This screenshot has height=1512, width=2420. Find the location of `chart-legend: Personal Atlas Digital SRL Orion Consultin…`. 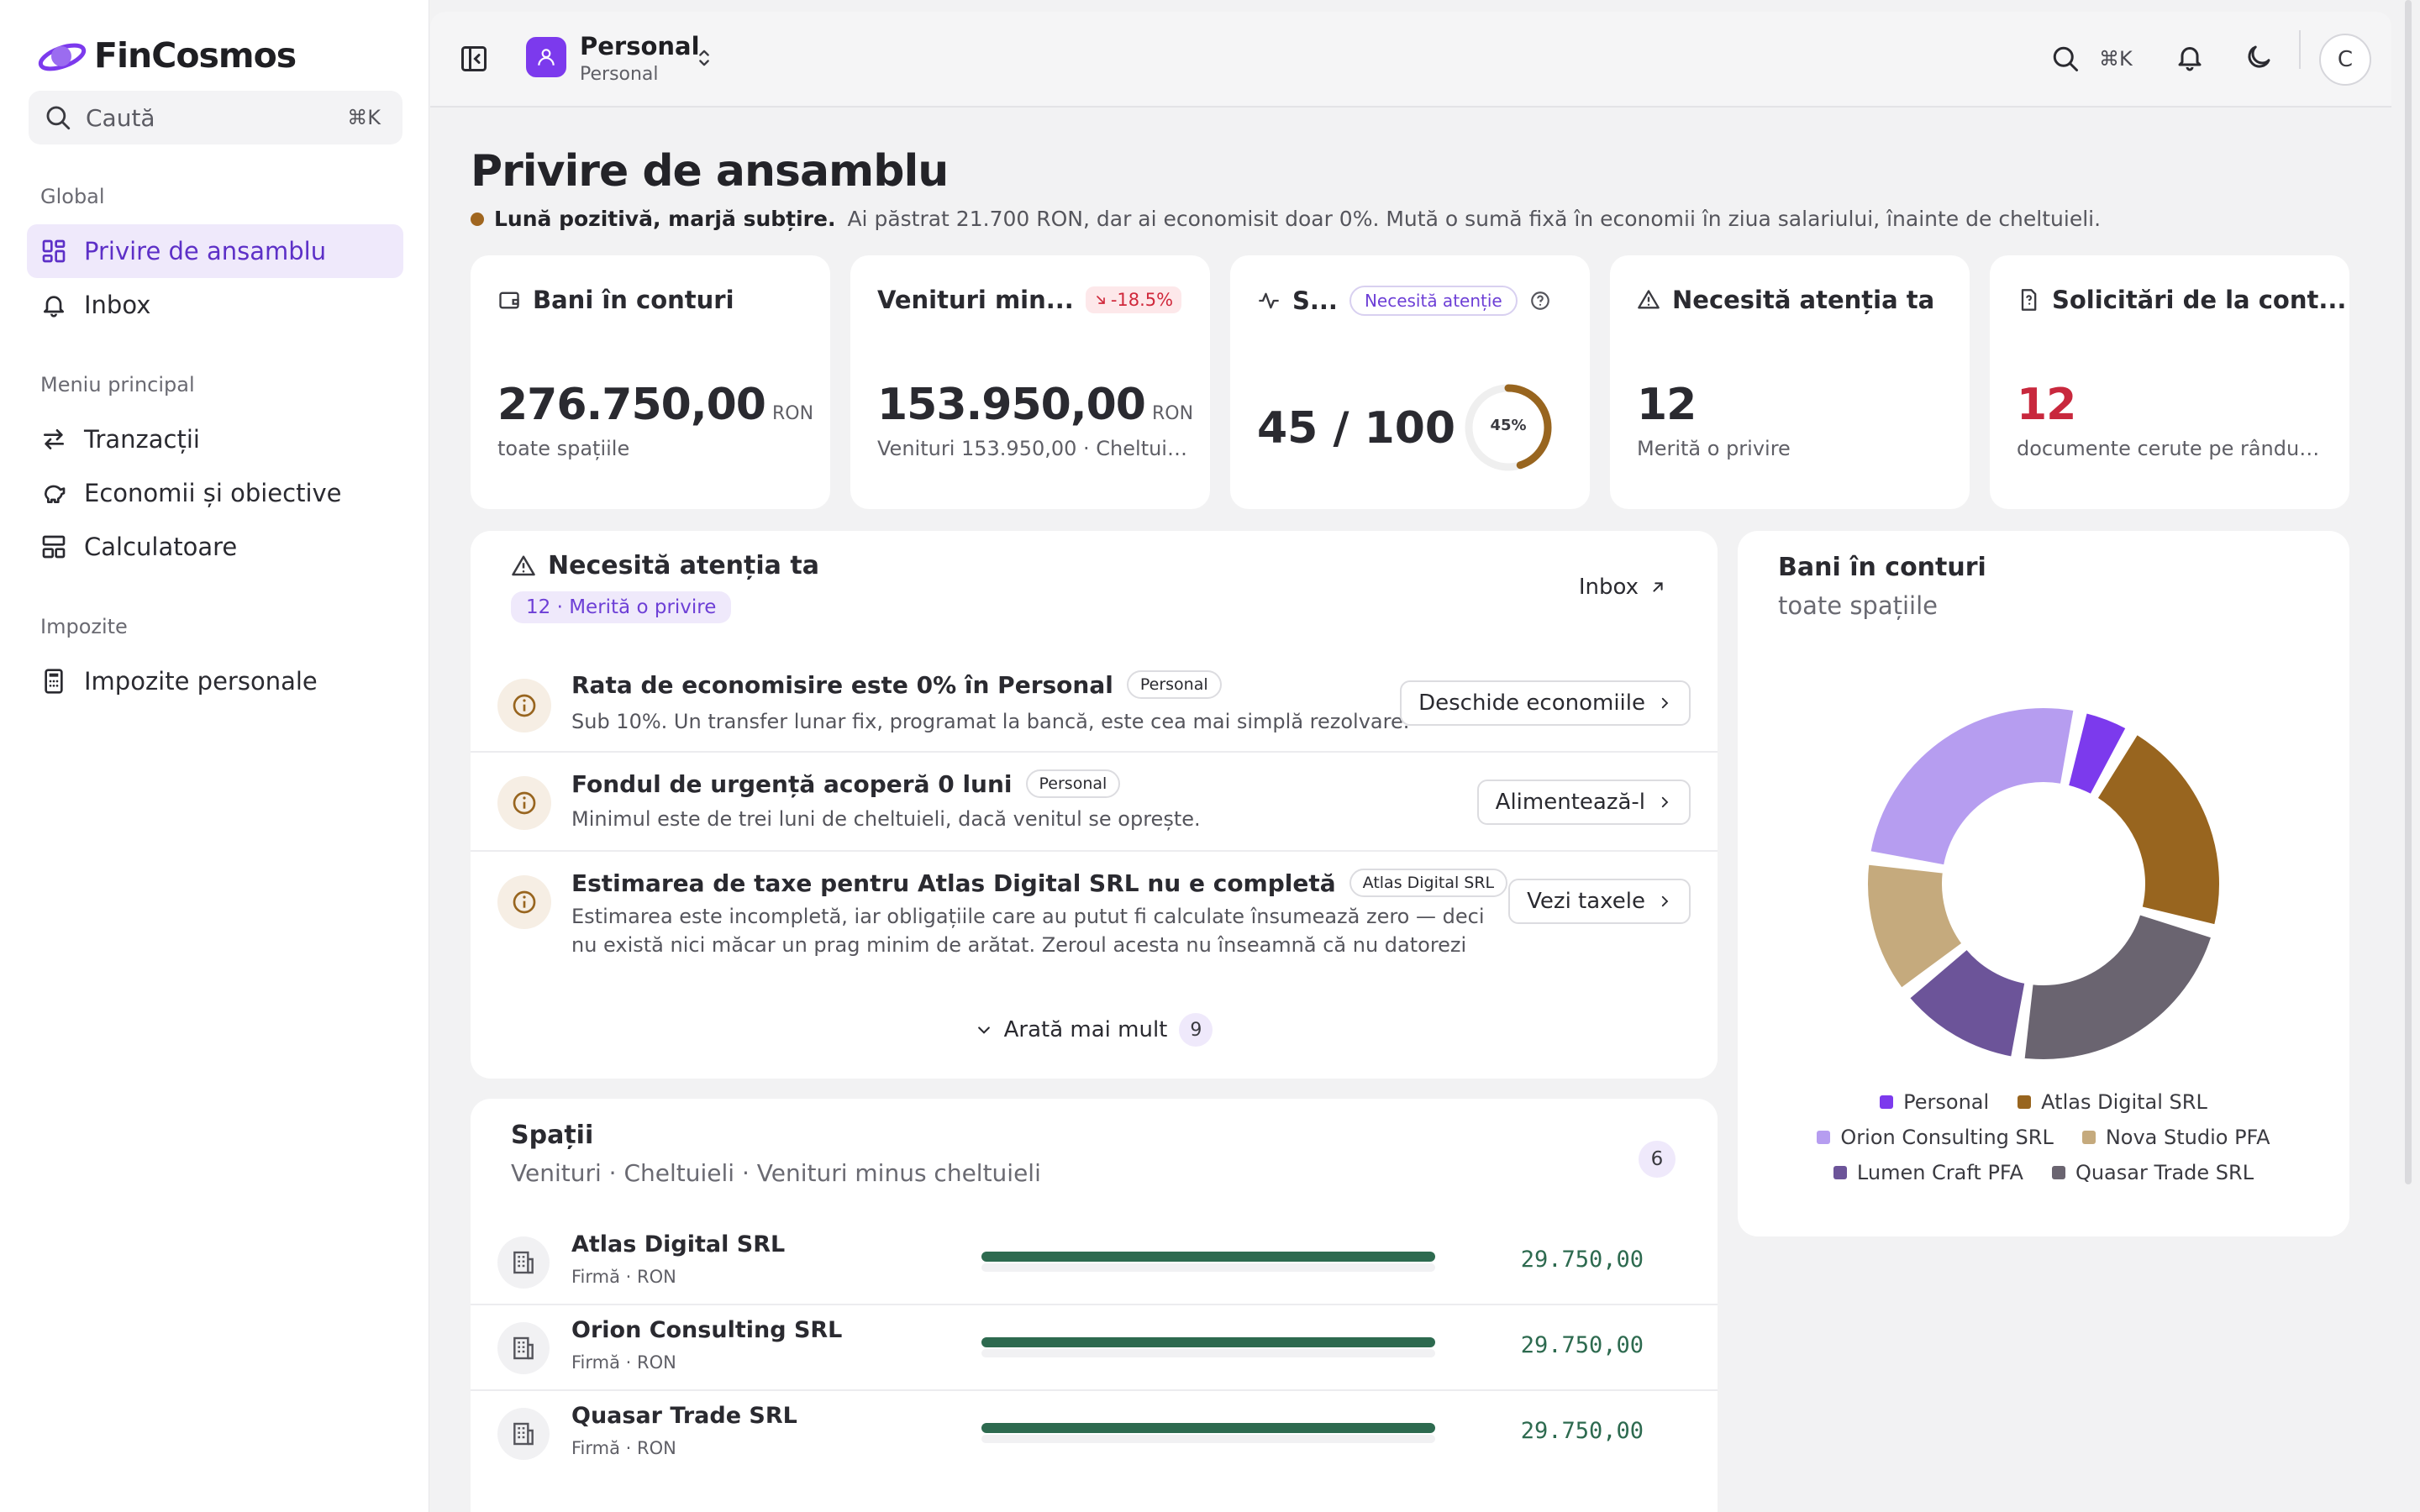

chart-legend: Personal Atlas Digital SRL Orion Consultin… is located at coordinates (2044, 1137).